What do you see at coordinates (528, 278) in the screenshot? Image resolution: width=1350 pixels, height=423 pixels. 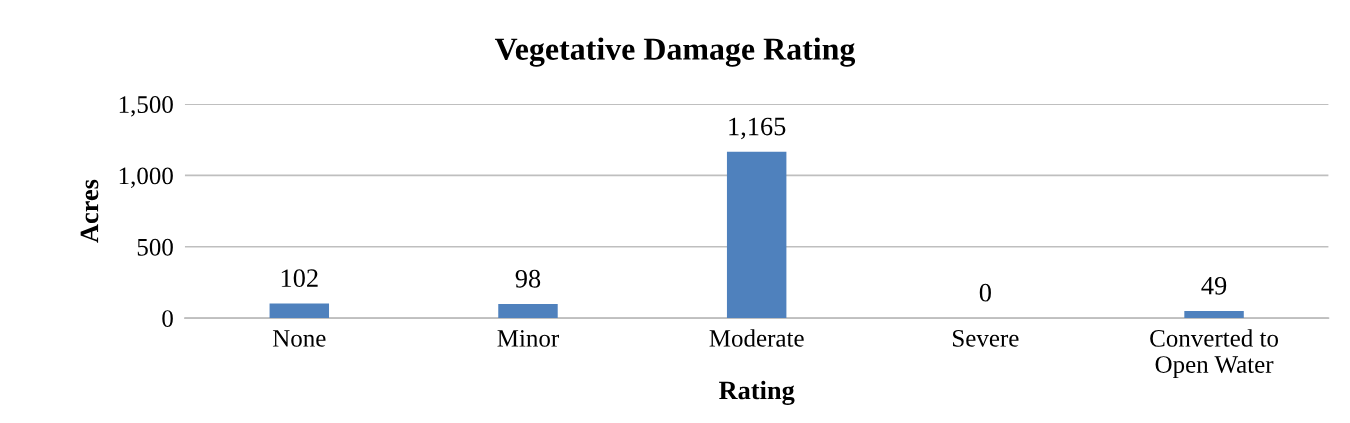 I see `data-label: 98` at bounding box center [528, 278].